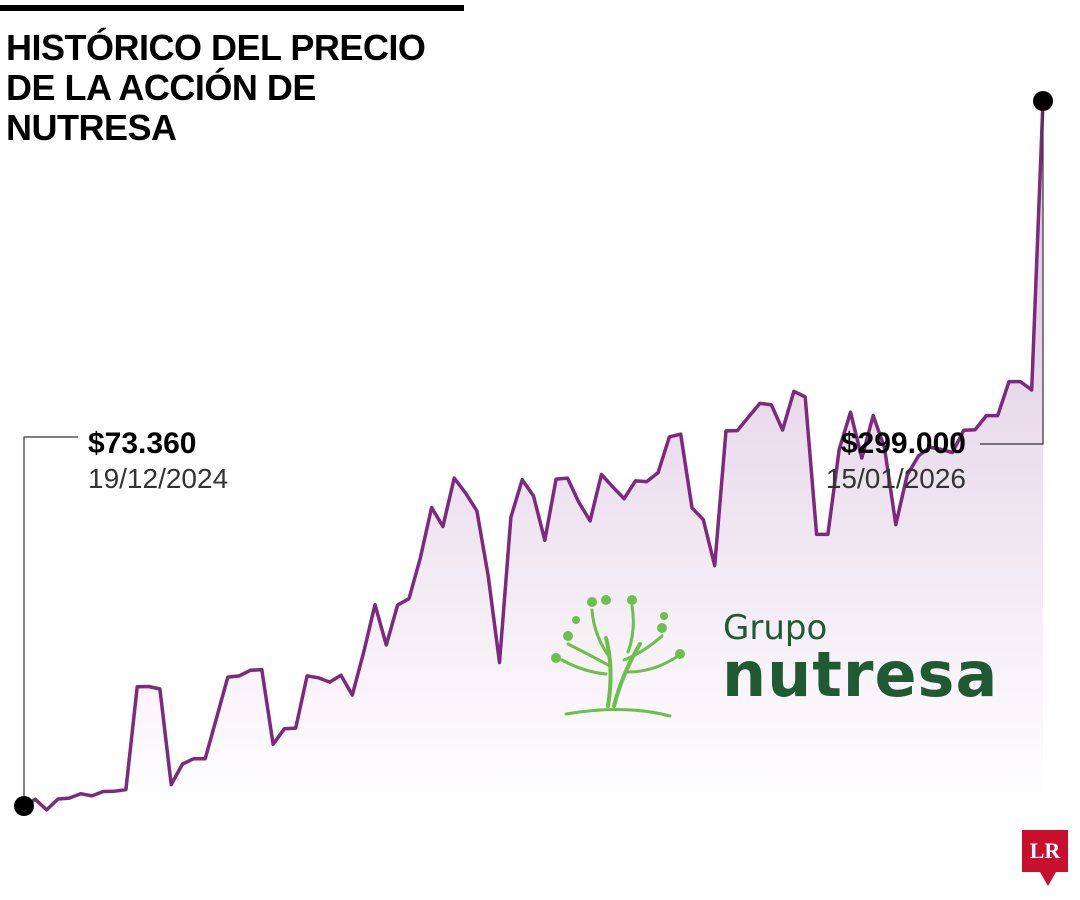 This screenshot has height=900, width=1080. Describe the element at coordinates (775, 628) in the screenshot. I see `brand-line-grupo: Grupo` at that location.